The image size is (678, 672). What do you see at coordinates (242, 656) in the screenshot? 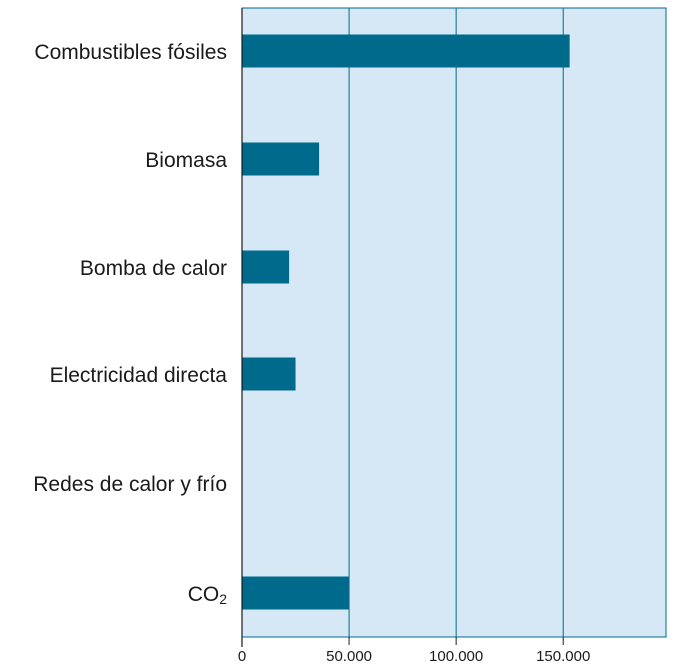
I see `x-tick-label: 0` at bounding box center [242, 656].